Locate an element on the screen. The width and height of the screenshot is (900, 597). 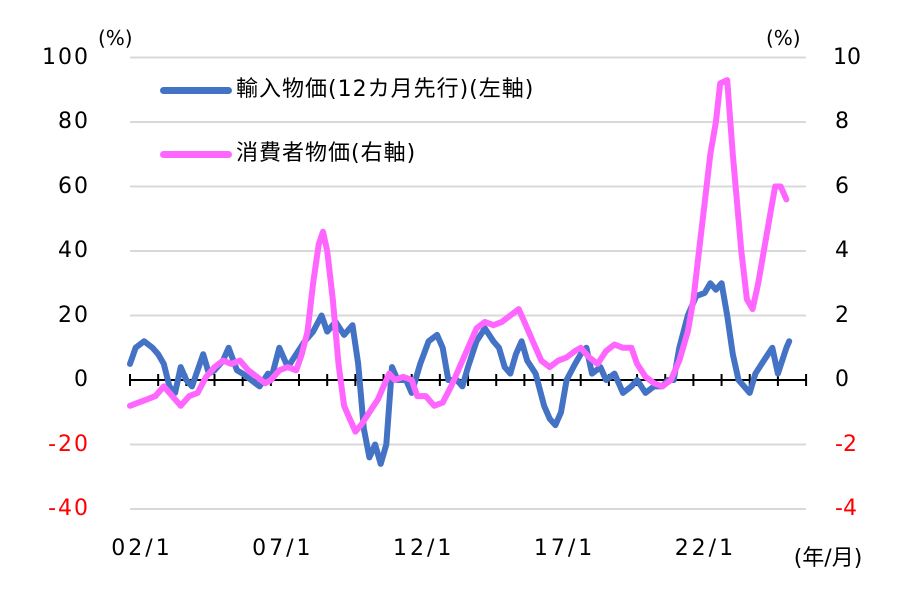
left-axis-tick-label: 100 is located at coordinates (66, 57).